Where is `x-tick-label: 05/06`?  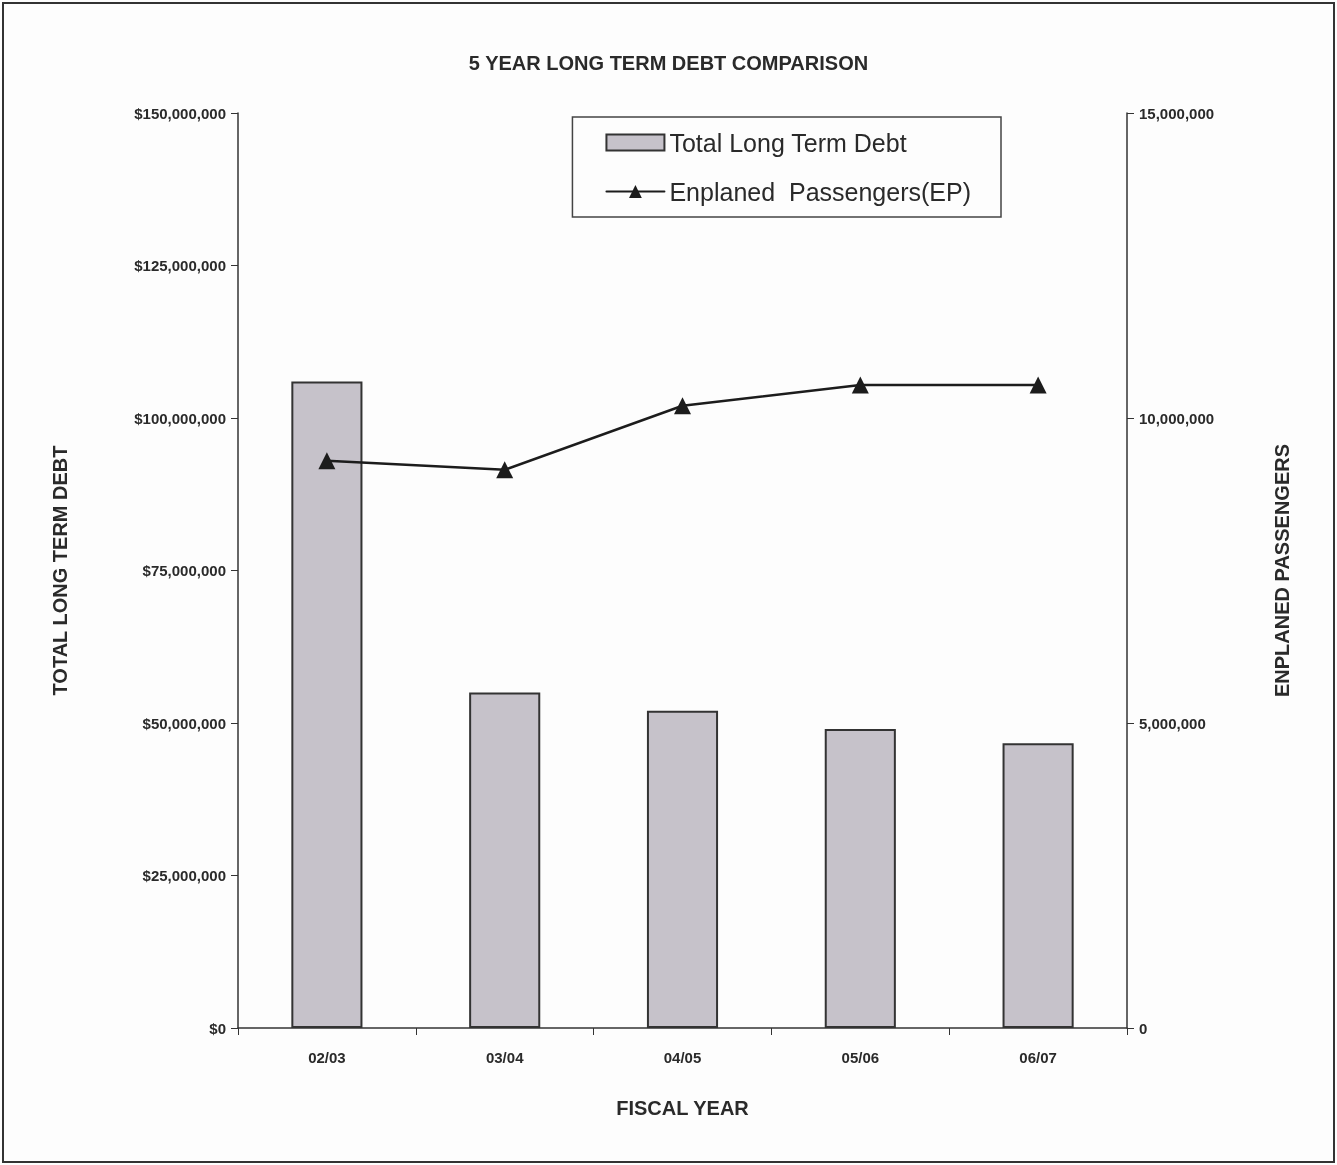 x-tick-label: 05/06 is located at coordinates (860, 1057).